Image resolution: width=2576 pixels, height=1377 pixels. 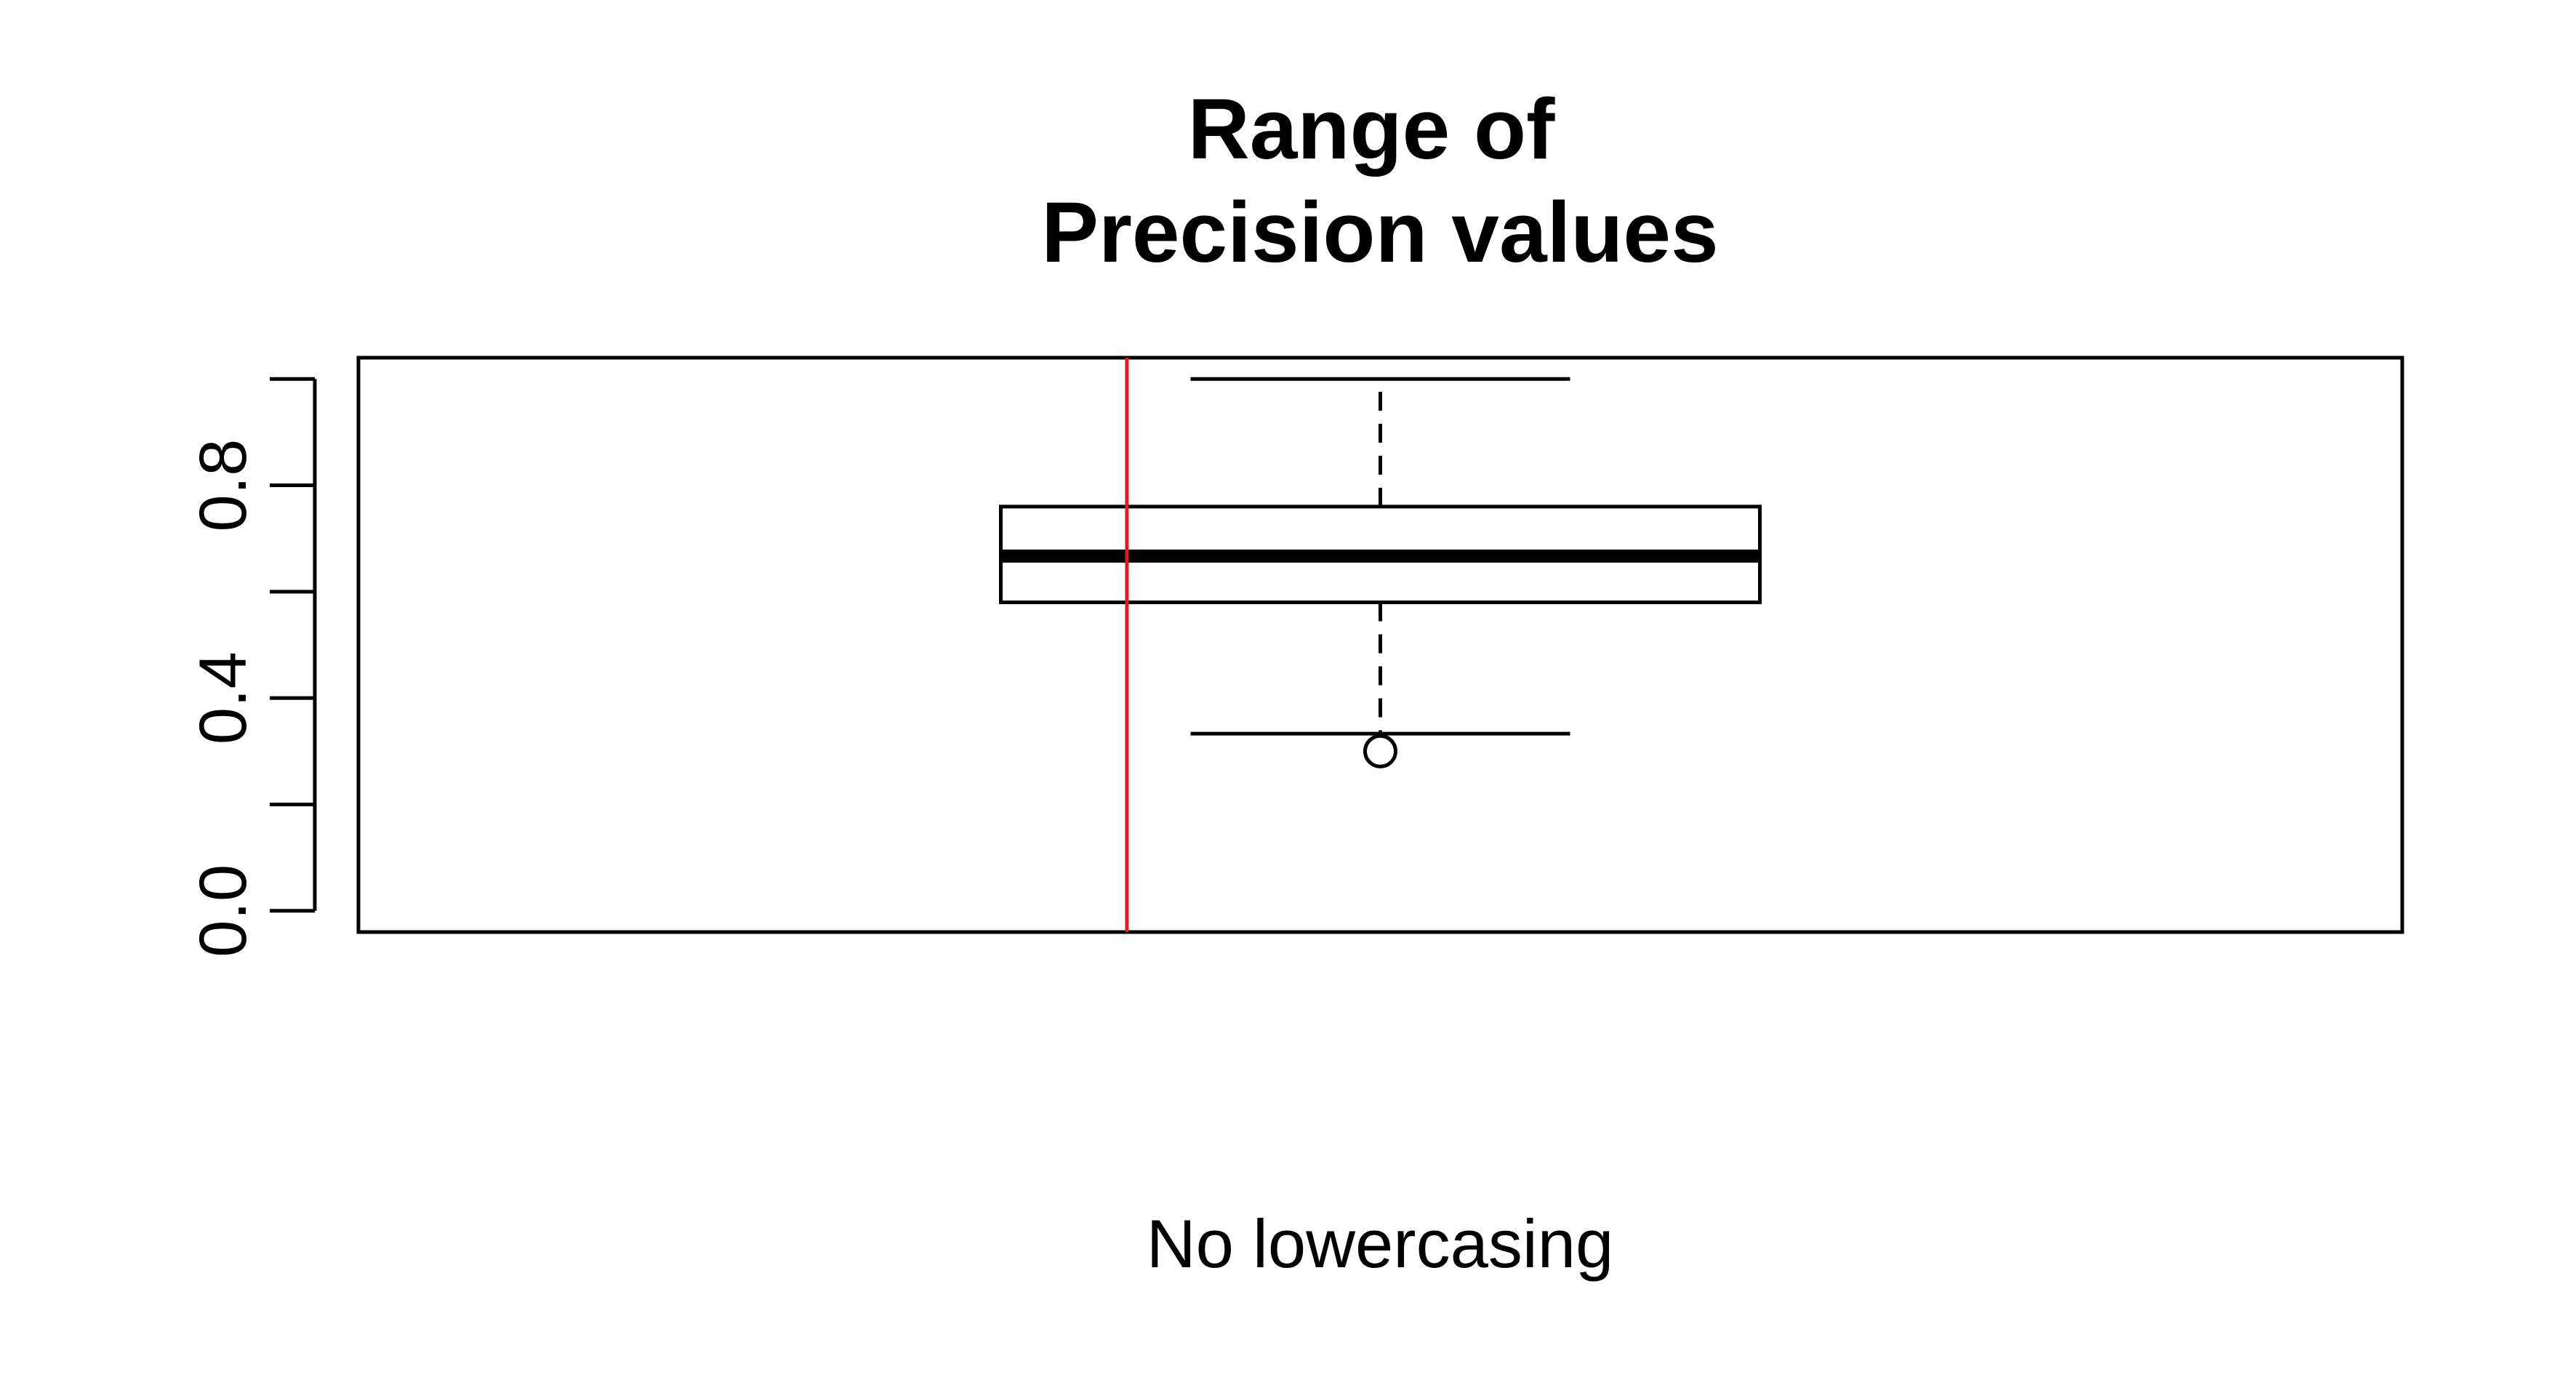 I want to click on box-plot, so click(x=1380, y=572).